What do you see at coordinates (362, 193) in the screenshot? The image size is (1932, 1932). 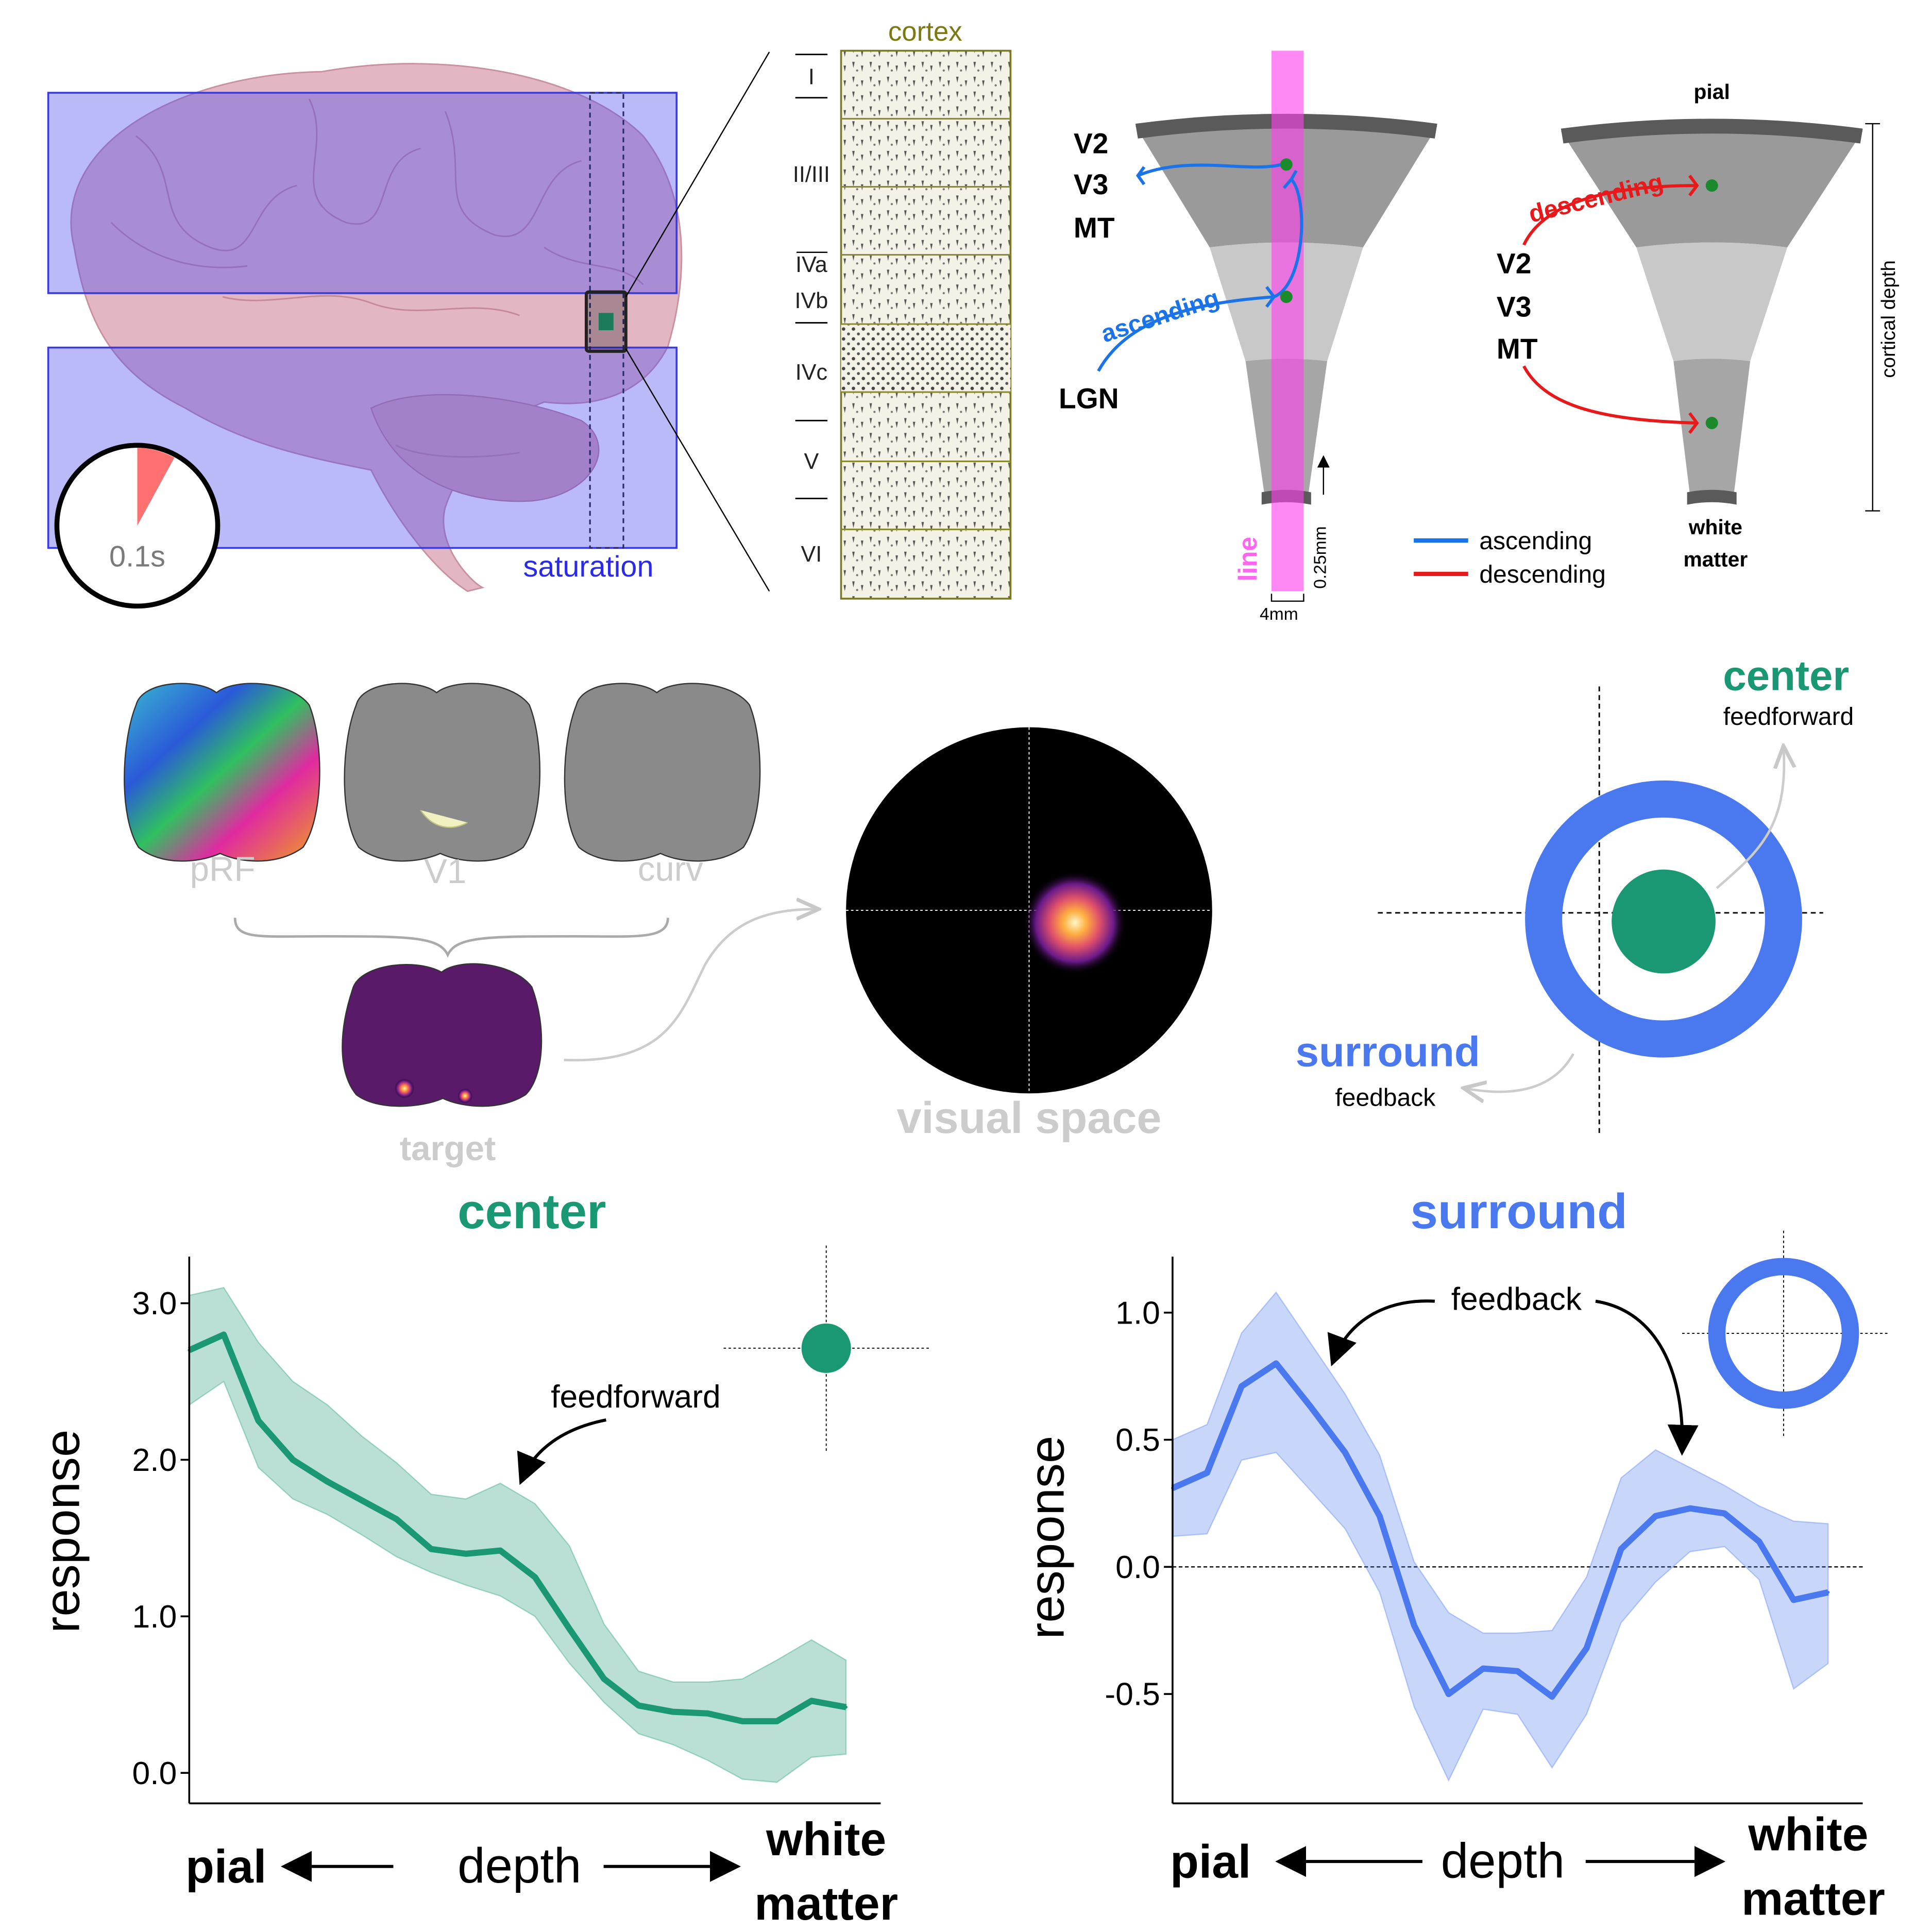 I see `saturation-band-upper` at bounding box center [362, 193].